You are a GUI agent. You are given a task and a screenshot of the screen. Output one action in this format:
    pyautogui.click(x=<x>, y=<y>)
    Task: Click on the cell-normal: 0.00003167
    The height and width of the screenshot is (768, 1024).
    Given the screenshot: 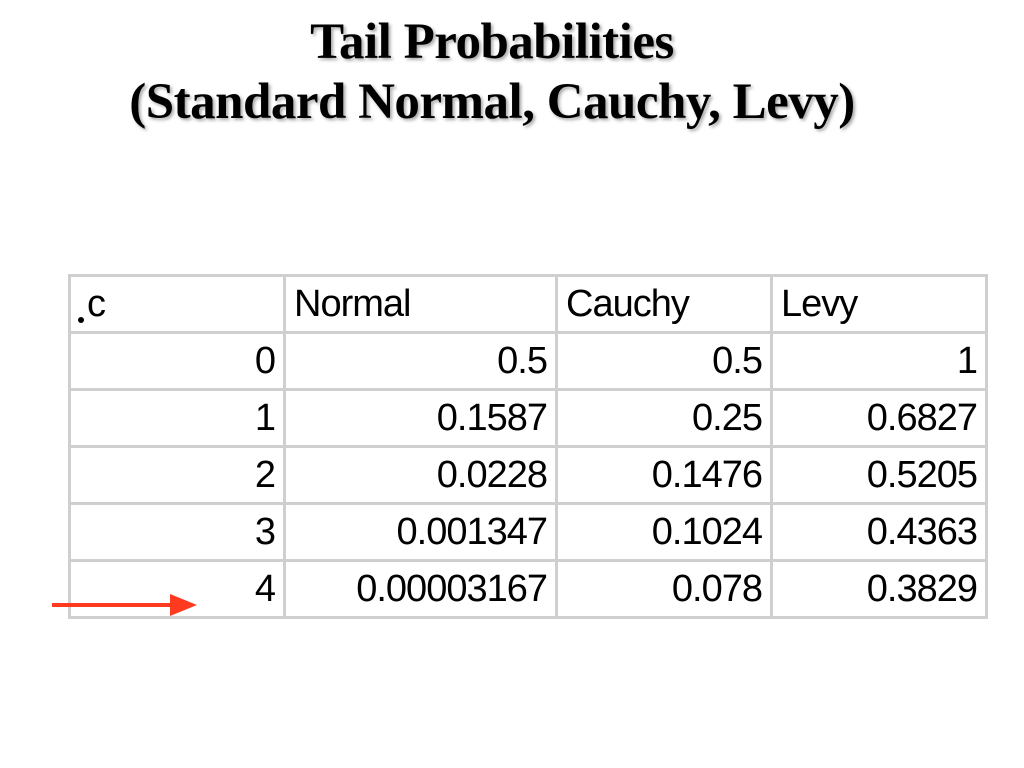 What is the action you would take?
    pyautogui.click(x=420, y=589)
    